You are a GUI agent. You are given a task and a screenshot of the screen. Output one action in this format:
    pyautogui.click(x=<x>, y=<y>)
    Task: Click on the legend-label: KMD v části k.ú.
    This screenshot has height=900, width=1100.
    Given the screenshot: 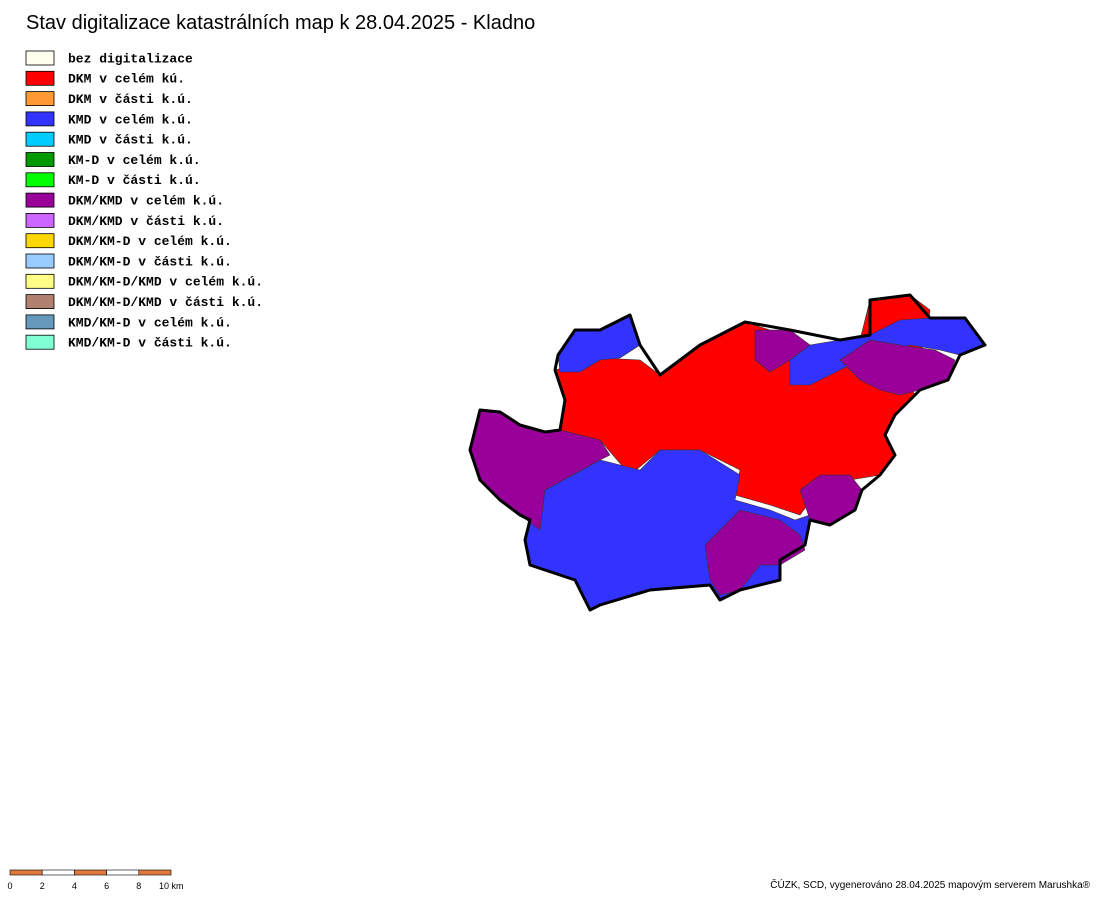 What is the action you would take?
    pyautogui.click(x=130, y=140)
    